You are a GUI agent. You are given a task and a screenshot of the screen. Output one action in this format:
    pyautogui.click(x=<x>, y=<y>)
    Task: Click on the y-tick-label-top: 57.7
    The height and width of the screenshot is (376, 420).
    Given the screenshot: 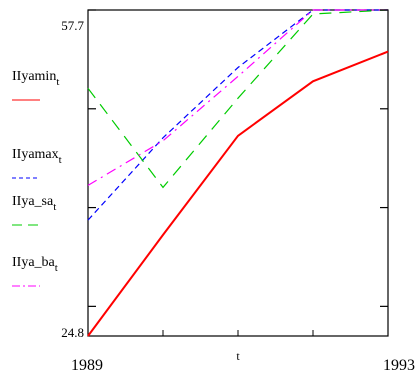 What is the action you would take?
    pyautogui.click(x=72, y=25)
    